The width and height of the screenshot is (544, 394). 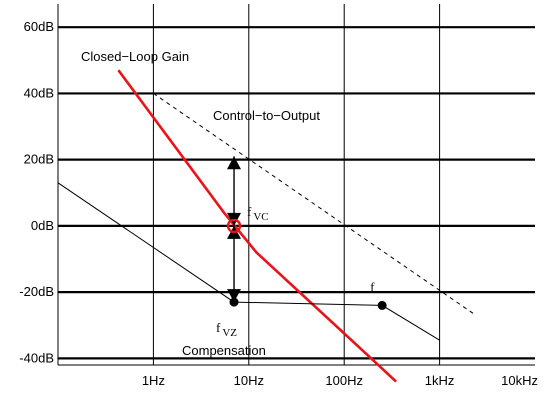 What do you see at coordinates (226, 329) in the screenshot?
I see `fvz-label: f VZ` at bounding box center [226, 329].